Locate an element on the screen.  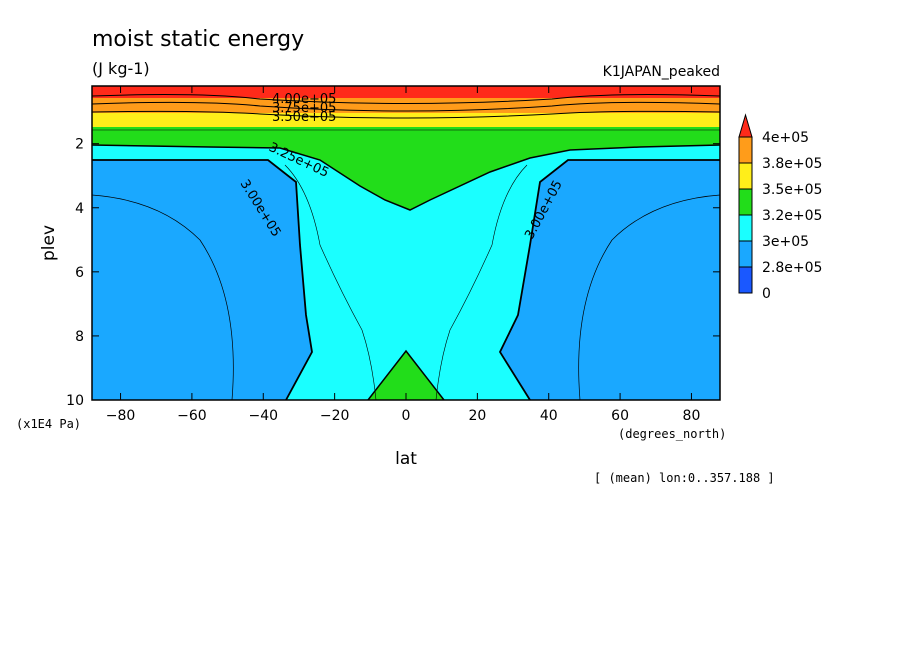
footnote: [ (mean) lon:0..357.188 ] is located at coordinates (684, 478).